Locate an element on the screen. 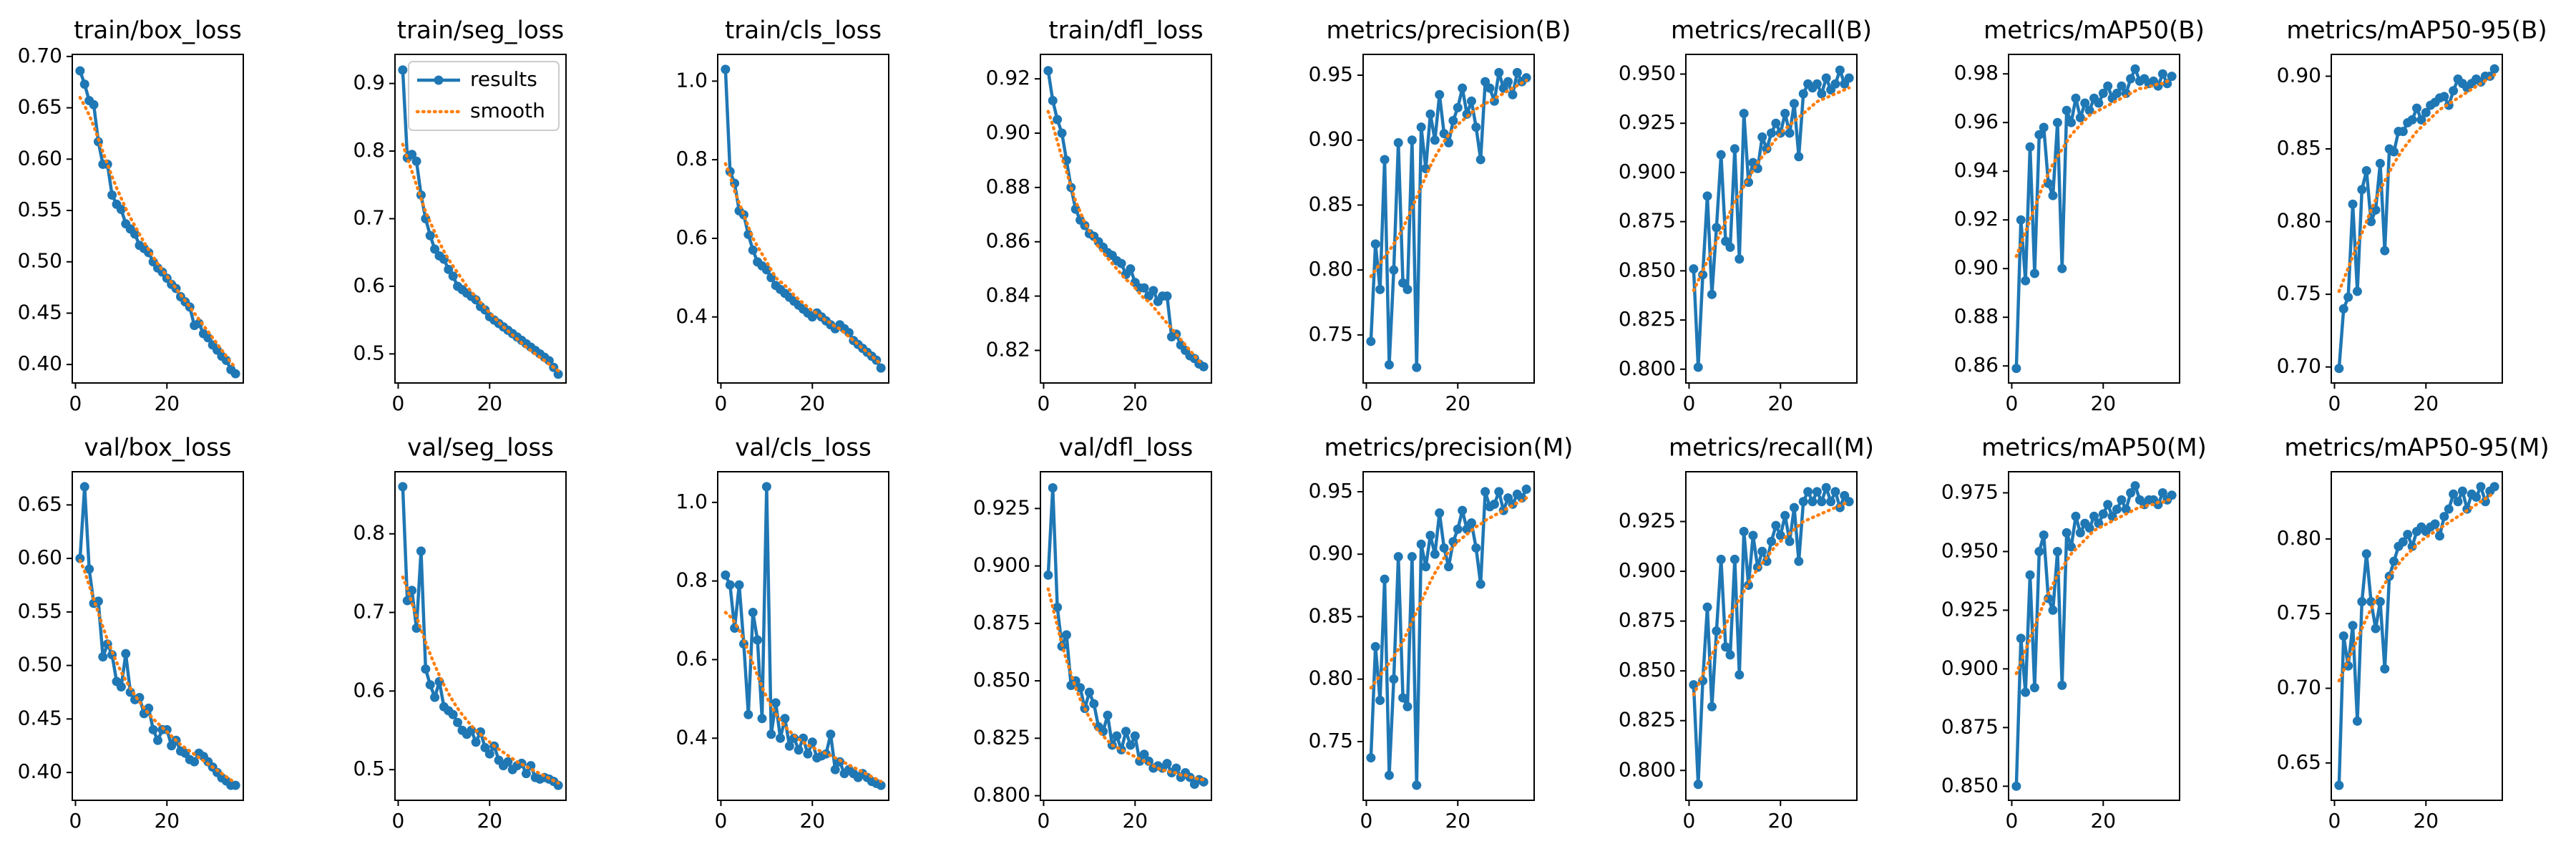 This screenshot has height=859, width=2576. y-tick-label: 0.825 is located at coordinates (1001, 737).